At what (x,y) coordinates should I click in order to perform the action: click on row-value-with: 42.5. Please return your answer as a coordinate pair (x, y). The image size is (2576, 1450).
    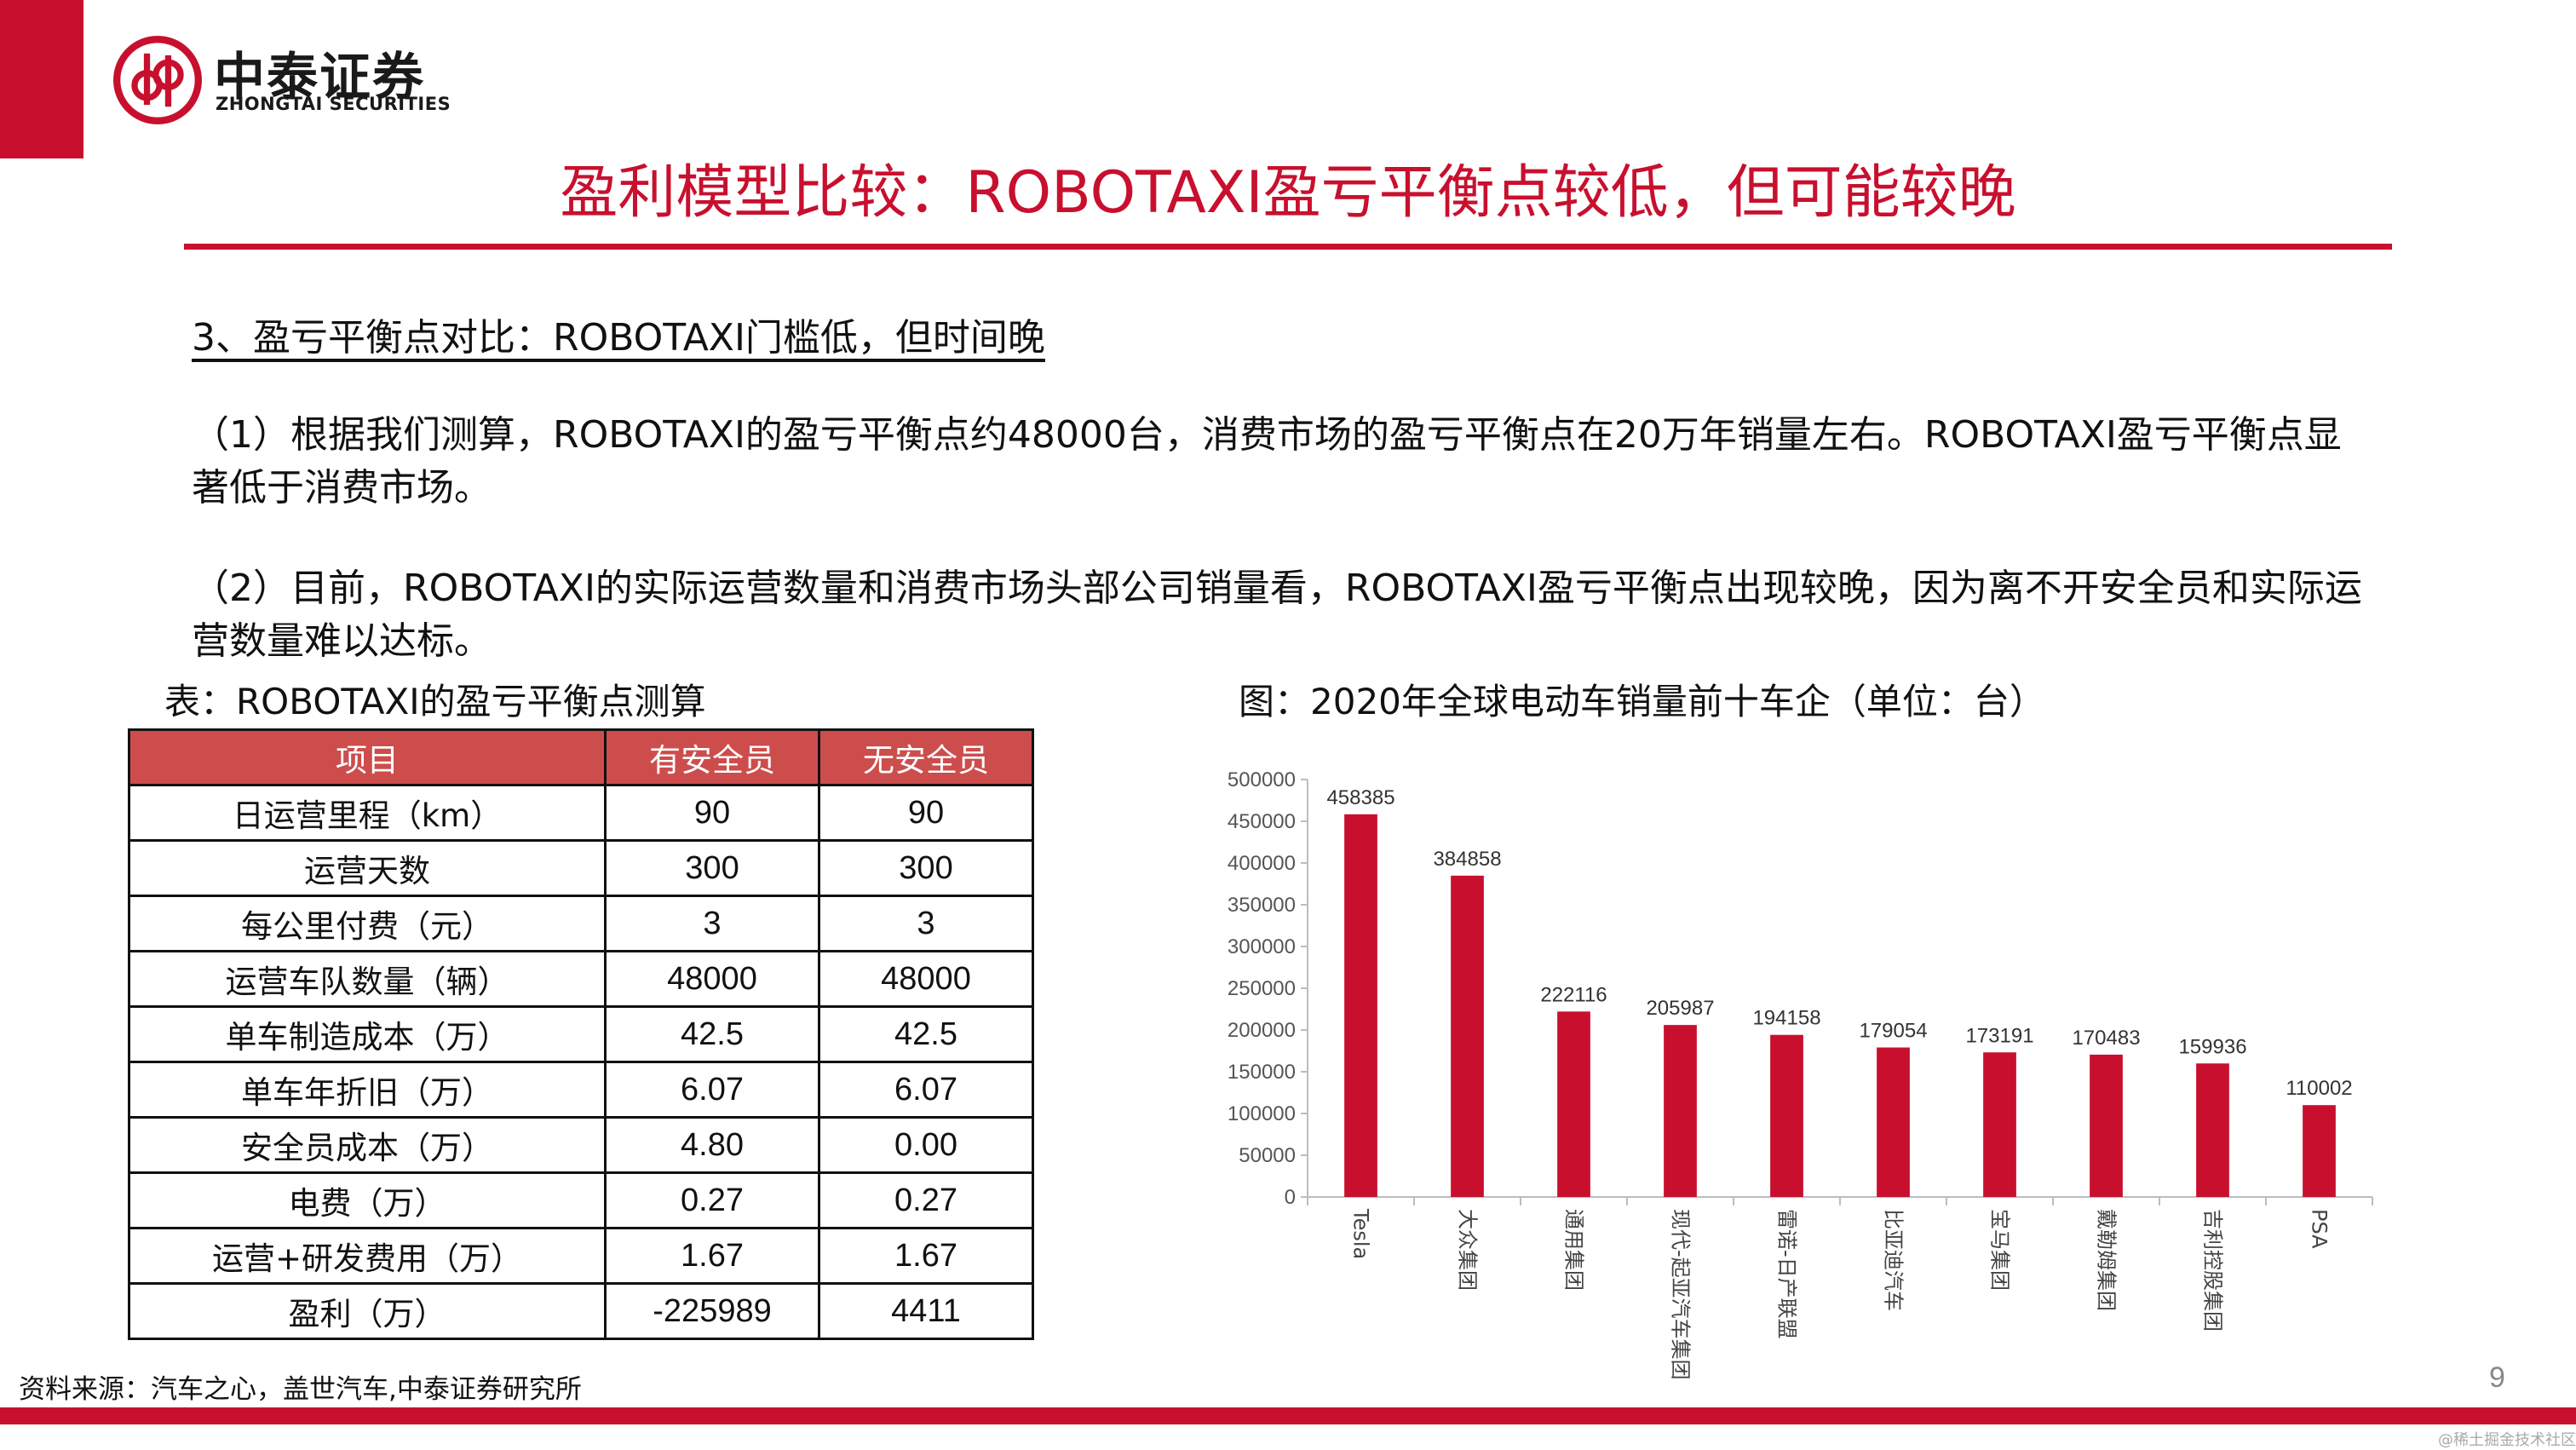
    Looking at the image, I should click on (712, 1034).